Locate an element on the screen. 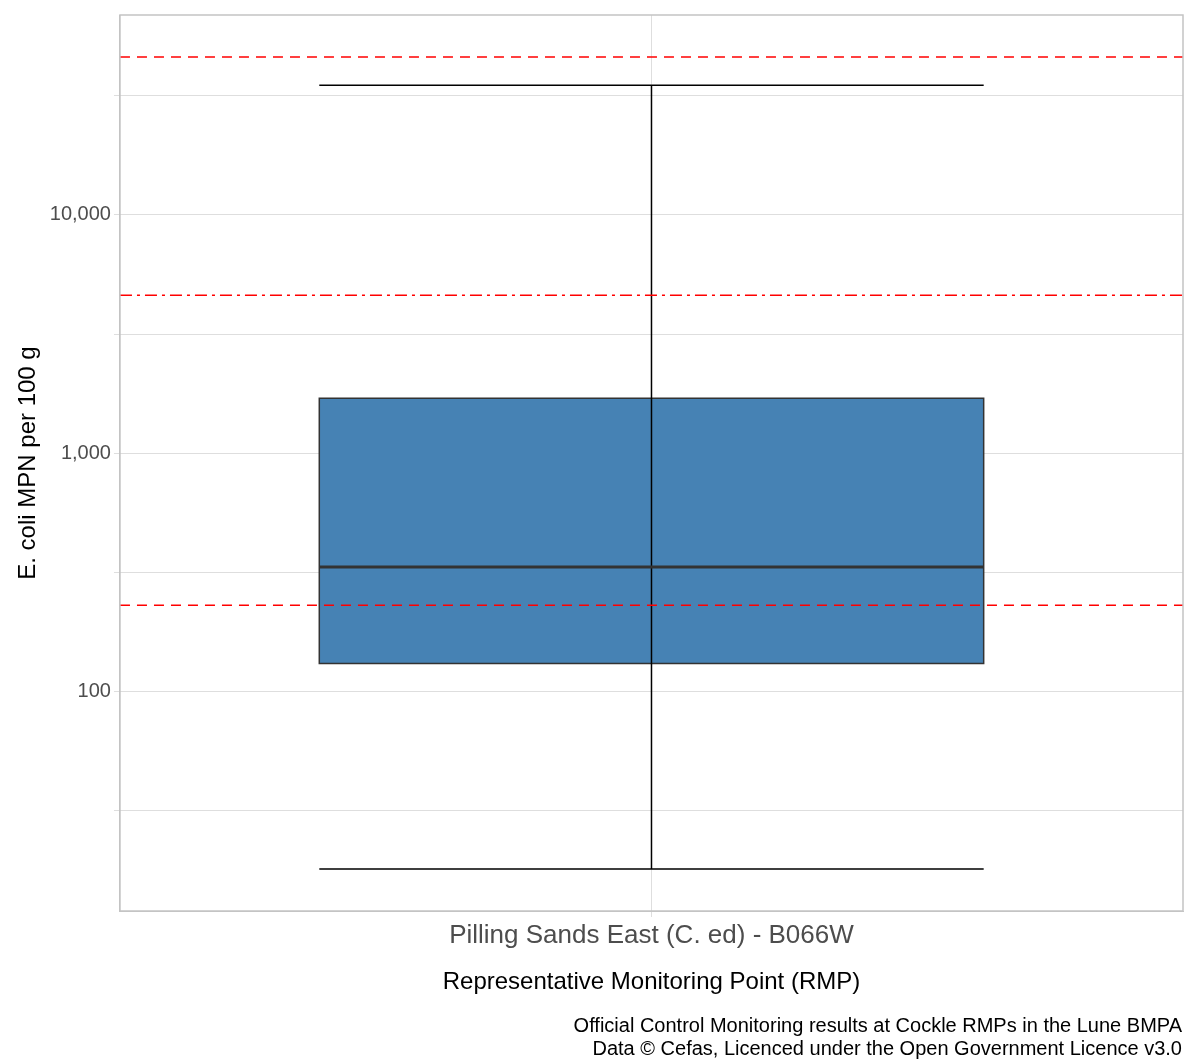  y-tick-label: 1,000 is located at coordinates (85, 451).